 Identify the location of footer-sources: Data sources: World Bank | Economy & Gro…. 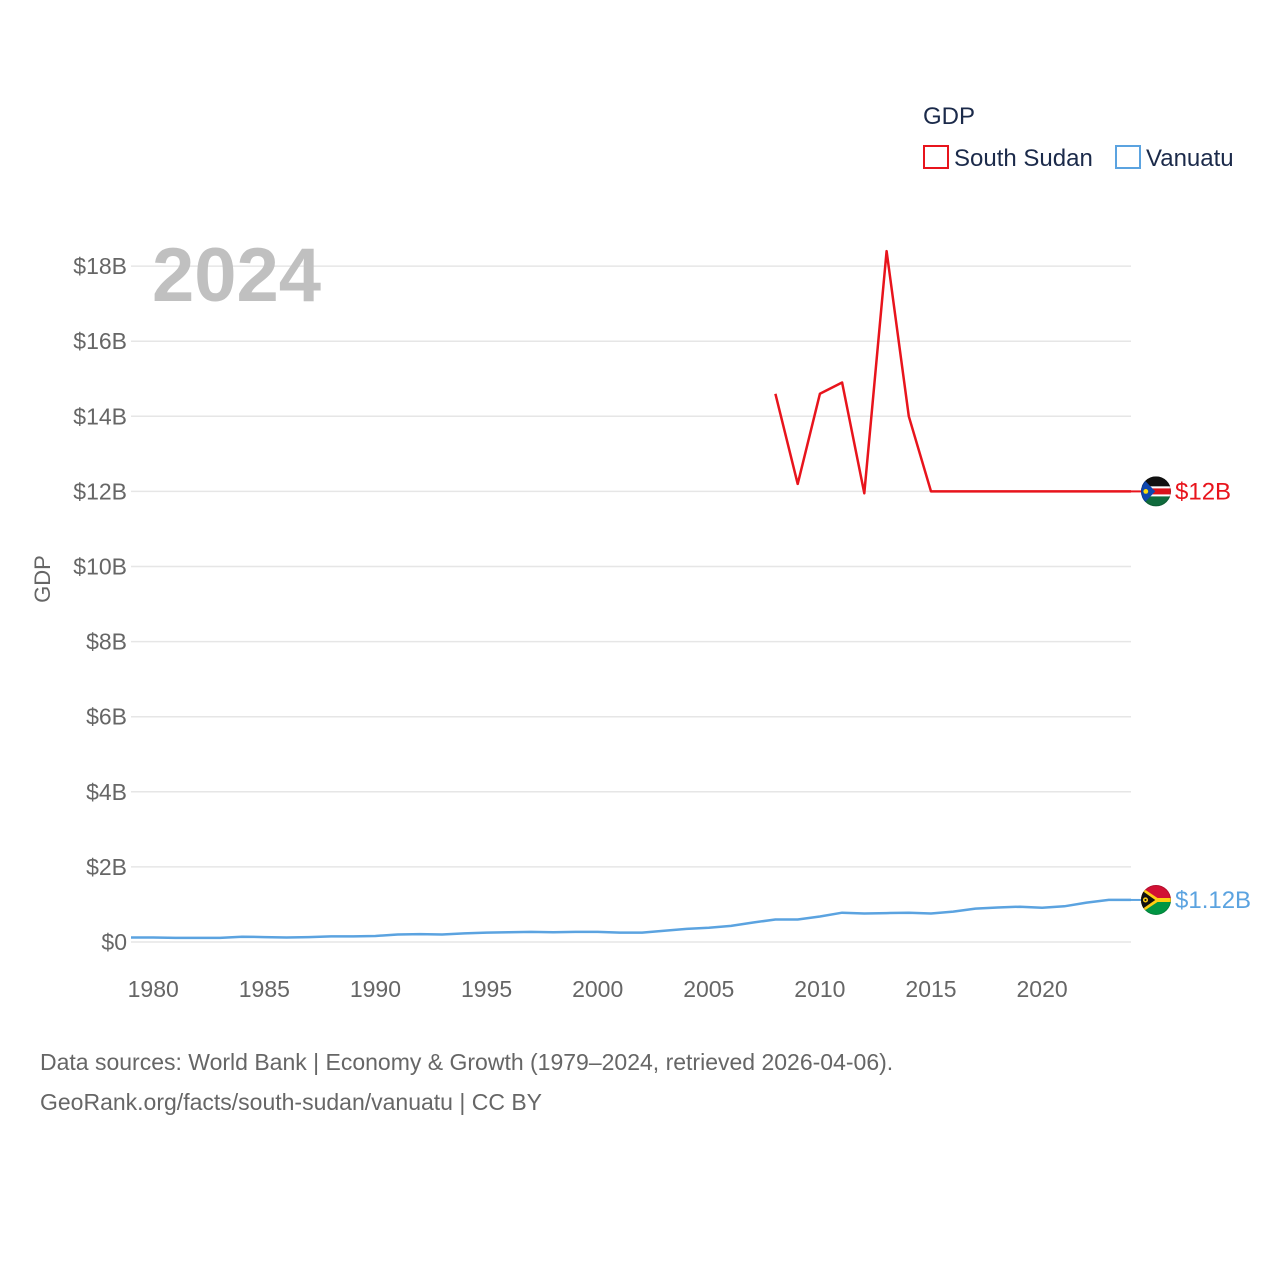
(467, 1062).